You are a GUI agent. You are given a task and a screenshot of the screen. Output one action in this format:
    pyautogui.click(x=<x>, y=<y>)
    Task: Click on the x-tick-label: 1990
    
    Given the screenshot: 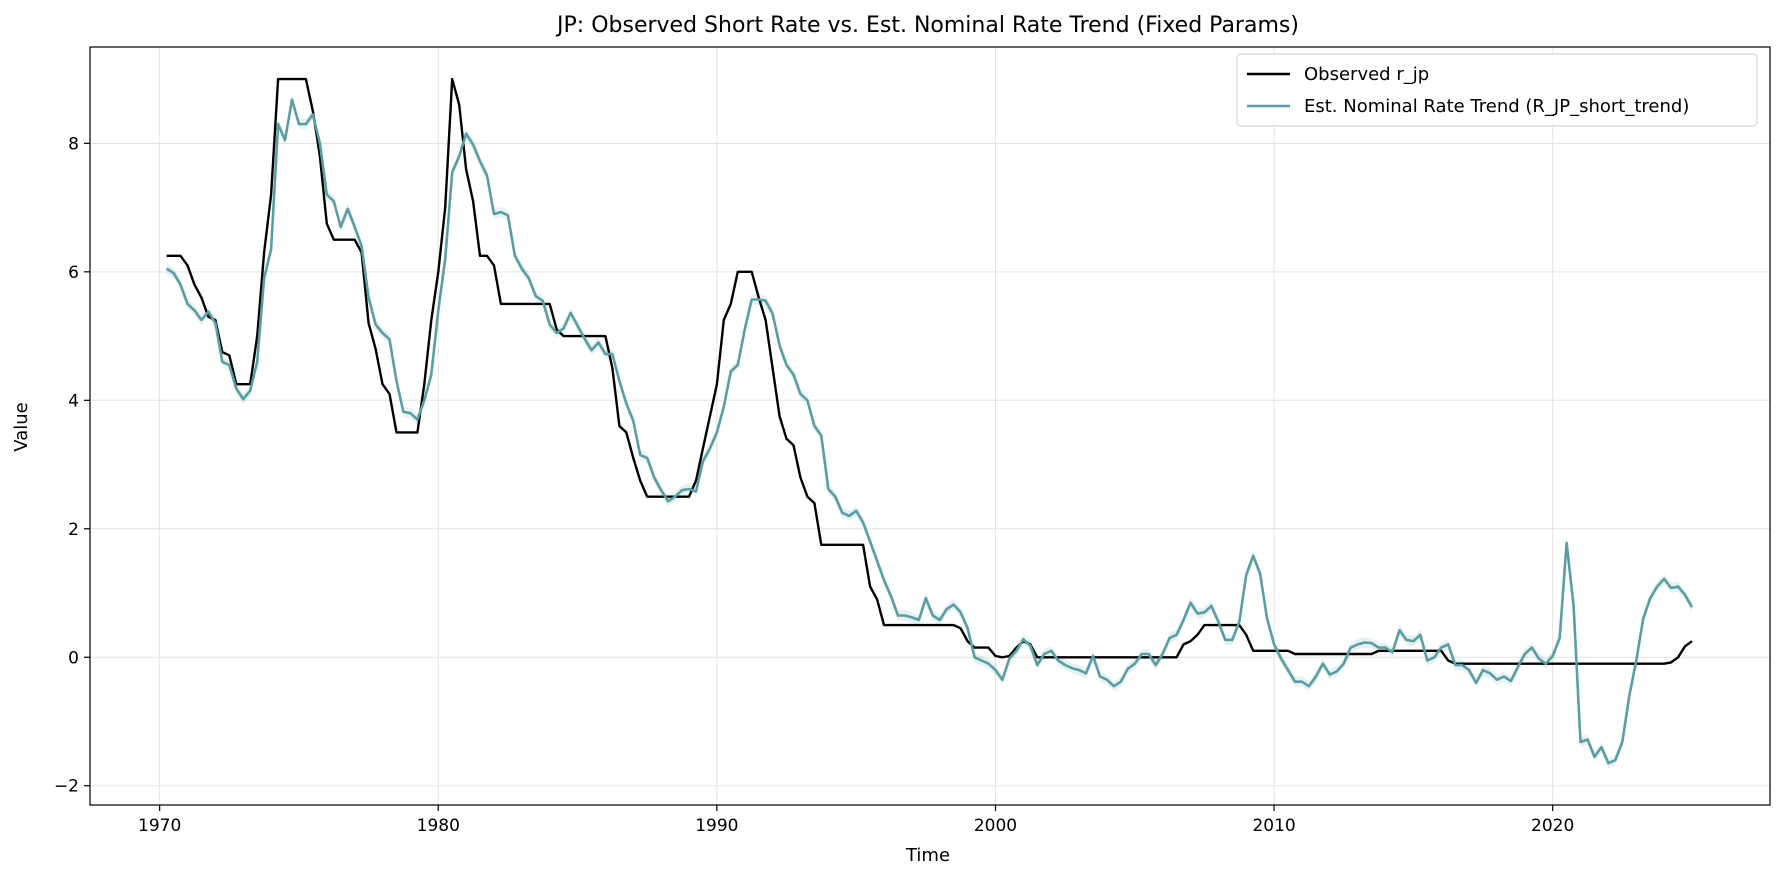 What is the action you would take?
    pyautogui.click(x=716, y=826)
    